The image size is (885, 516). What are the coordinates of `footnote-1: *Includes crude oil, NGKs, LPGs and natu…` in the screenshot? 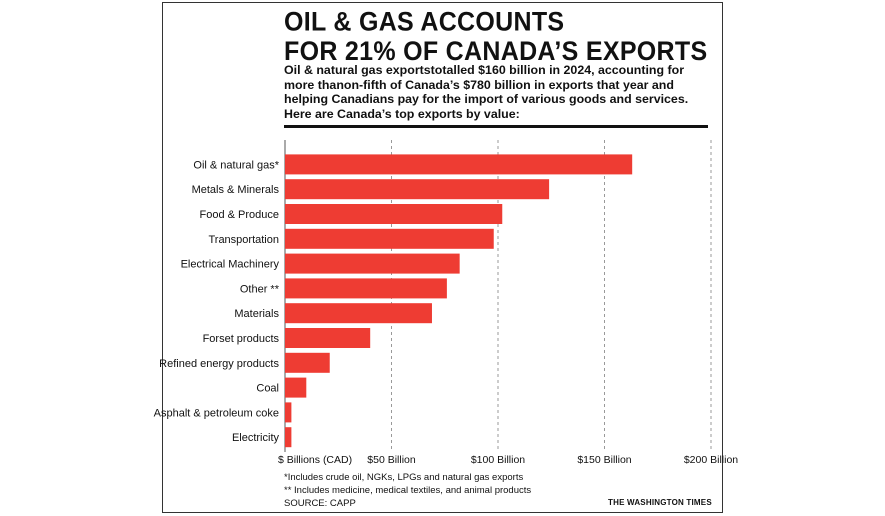 It's located at (404, 477).